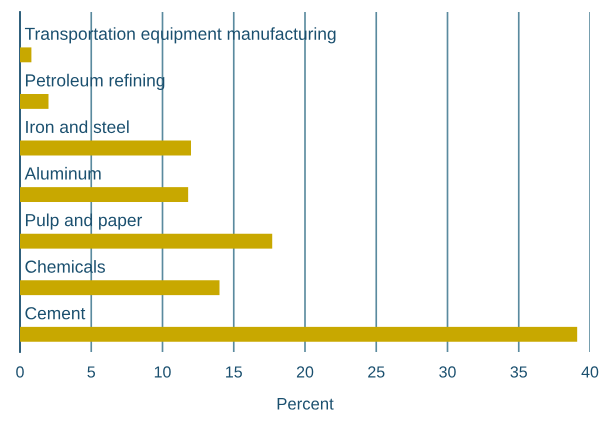  I want to click on x-tick-label: 35, so click(518, 372).